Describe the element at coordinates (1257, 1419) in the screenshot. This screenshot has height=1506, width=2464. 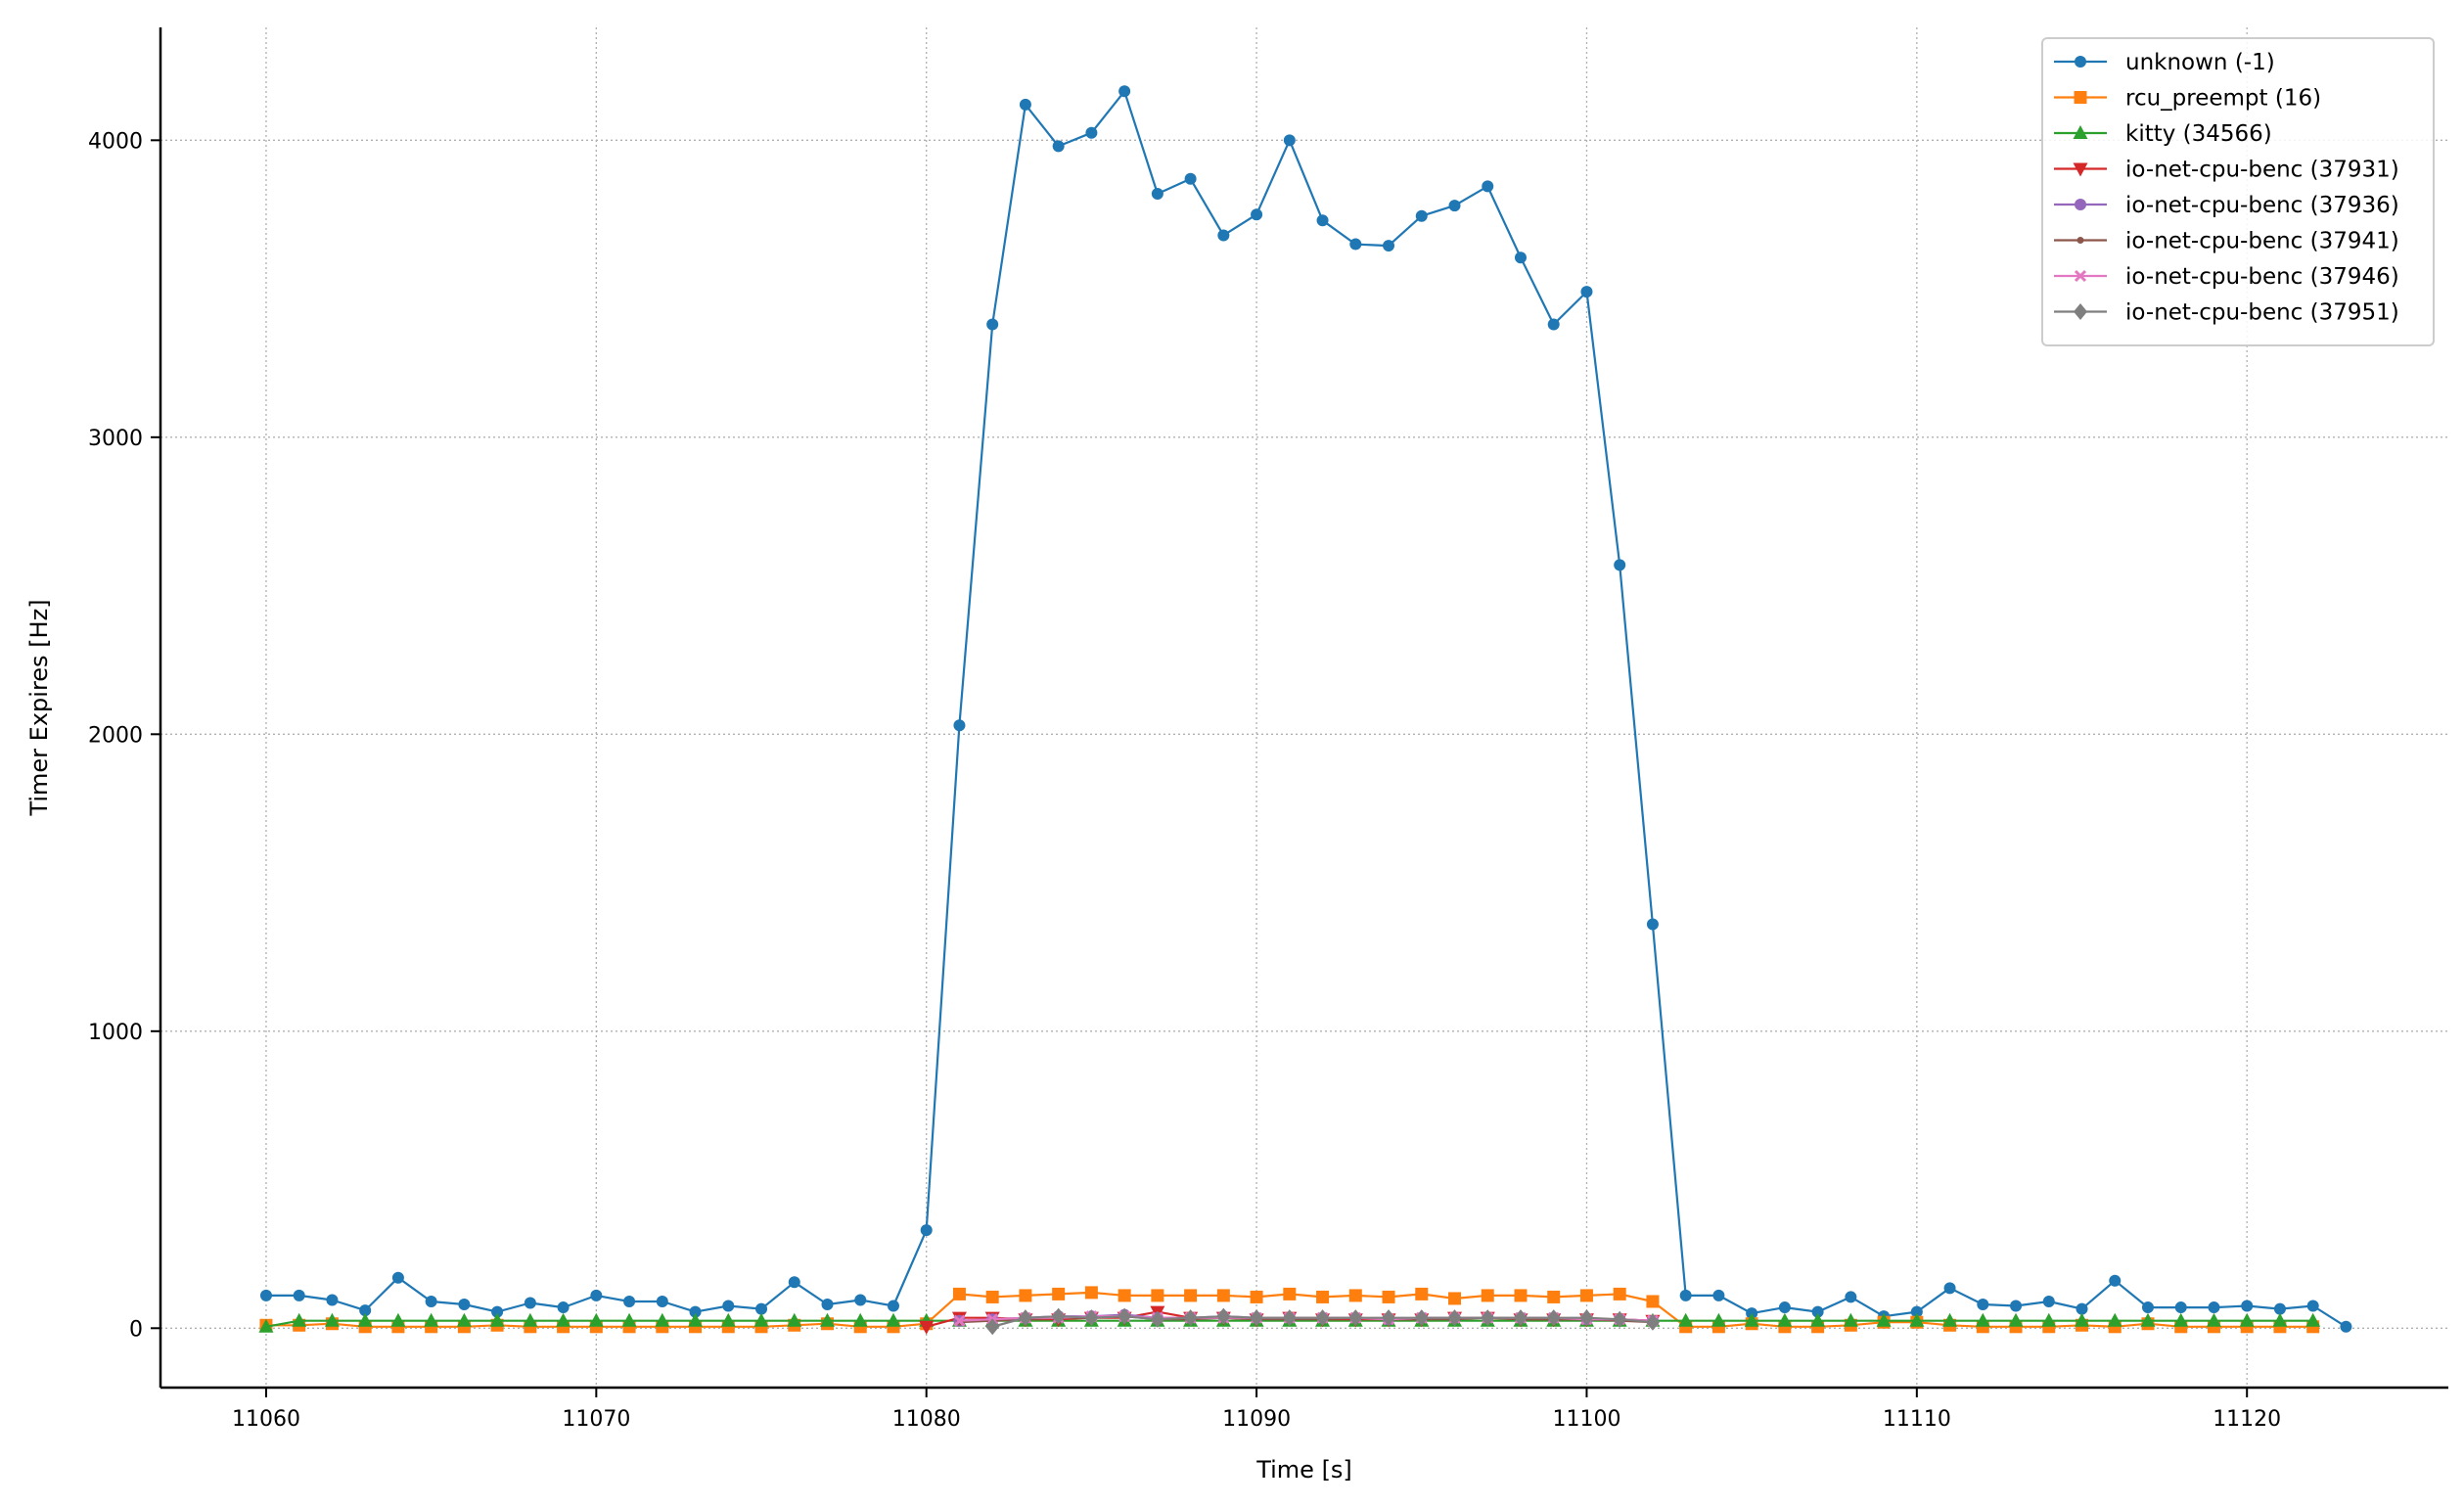
I see `x-tick-label: 11090` at that location.